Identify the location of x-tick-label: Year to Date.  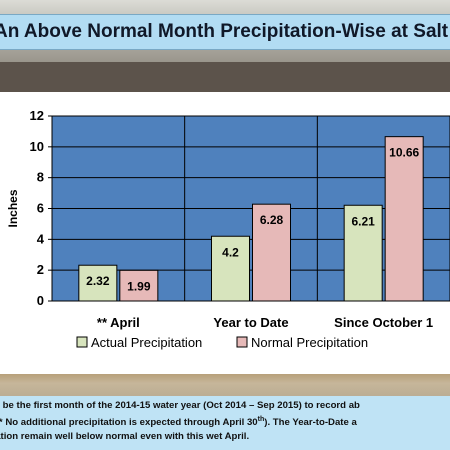
(250, 322).